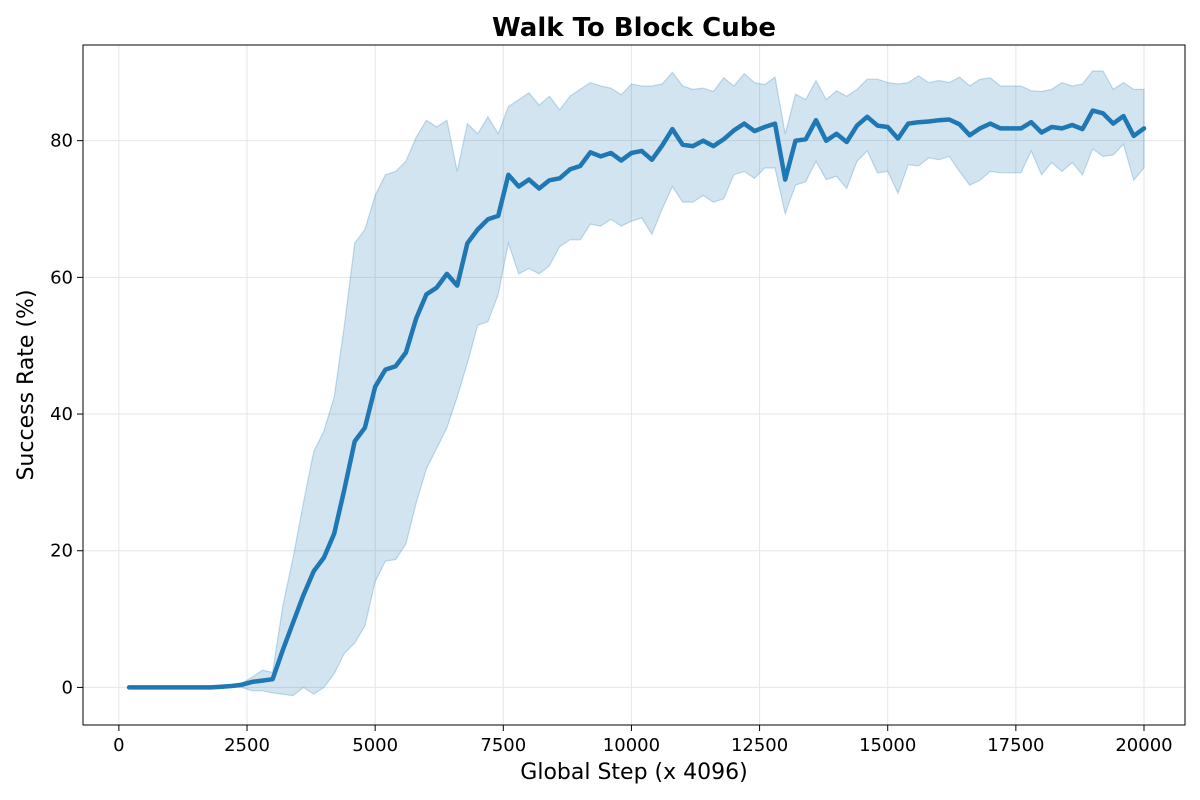 This screenshot has width=1200, height=800. Describe the element at coordinates (631, 745) in the screenshot. I see `x-tick-label: 10000` at that location.